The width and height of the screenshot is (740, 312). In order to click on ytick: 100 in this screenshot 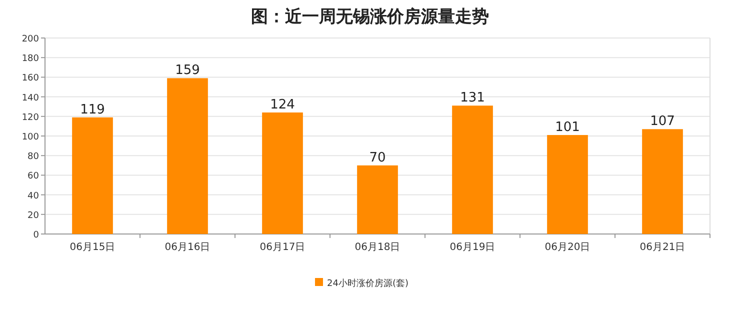, I will do `click(30, 137)`.